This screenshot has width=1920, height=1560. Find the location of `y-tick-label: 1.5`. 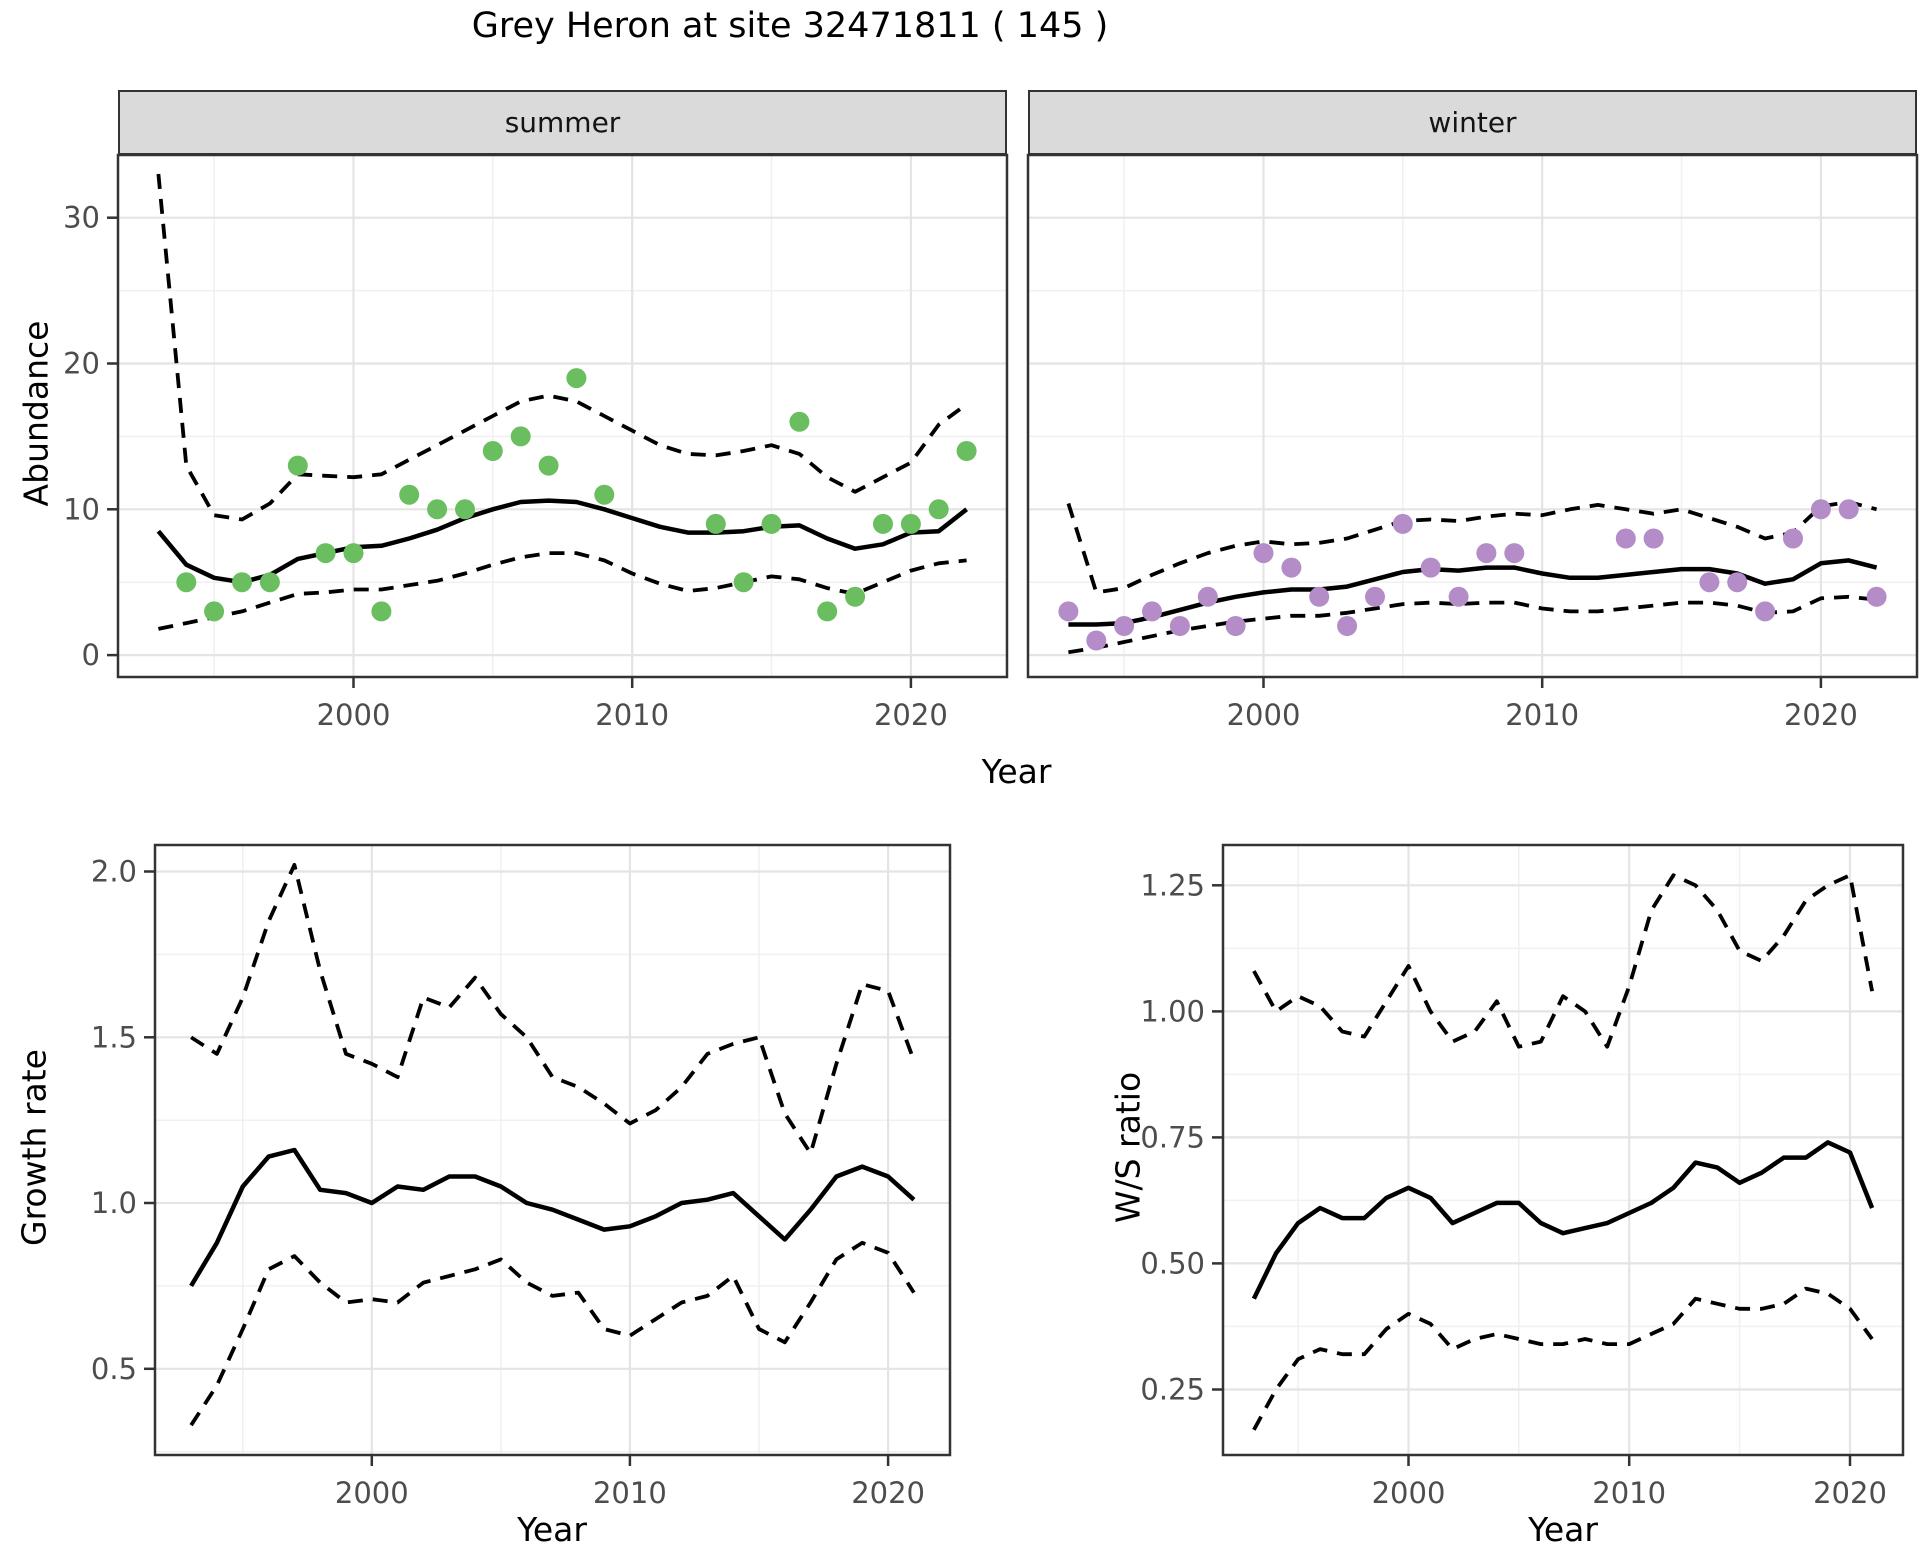

y-tick-label: 1.5 is located at coordinates (114, 1037).